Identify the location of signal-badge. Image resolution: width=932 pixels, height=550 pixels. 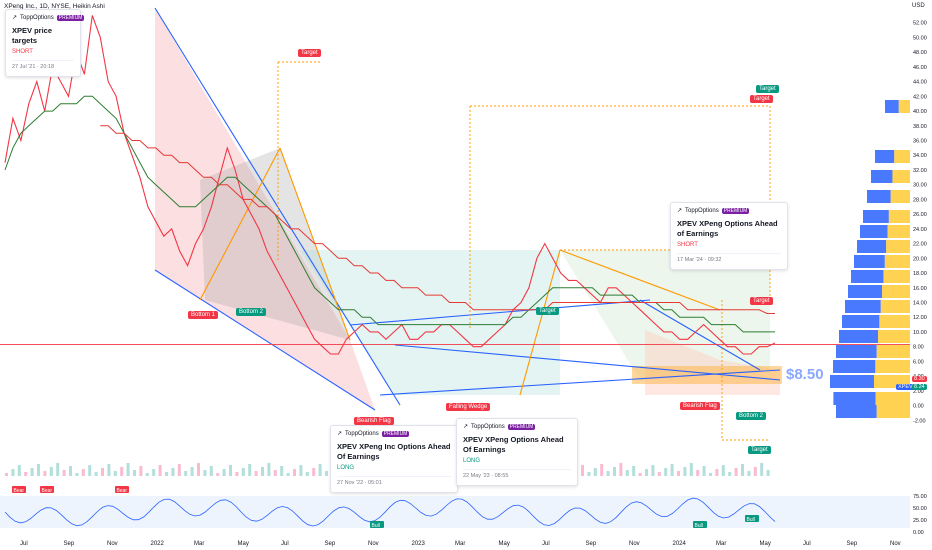
(752, 518).